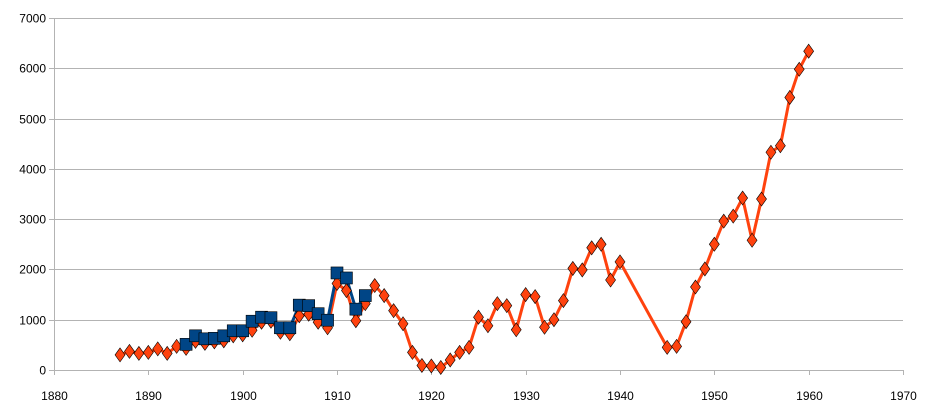 The height and width of the screenshot is (415, 933). I want to click on y-tick-label: 3000, so click(32, 220).